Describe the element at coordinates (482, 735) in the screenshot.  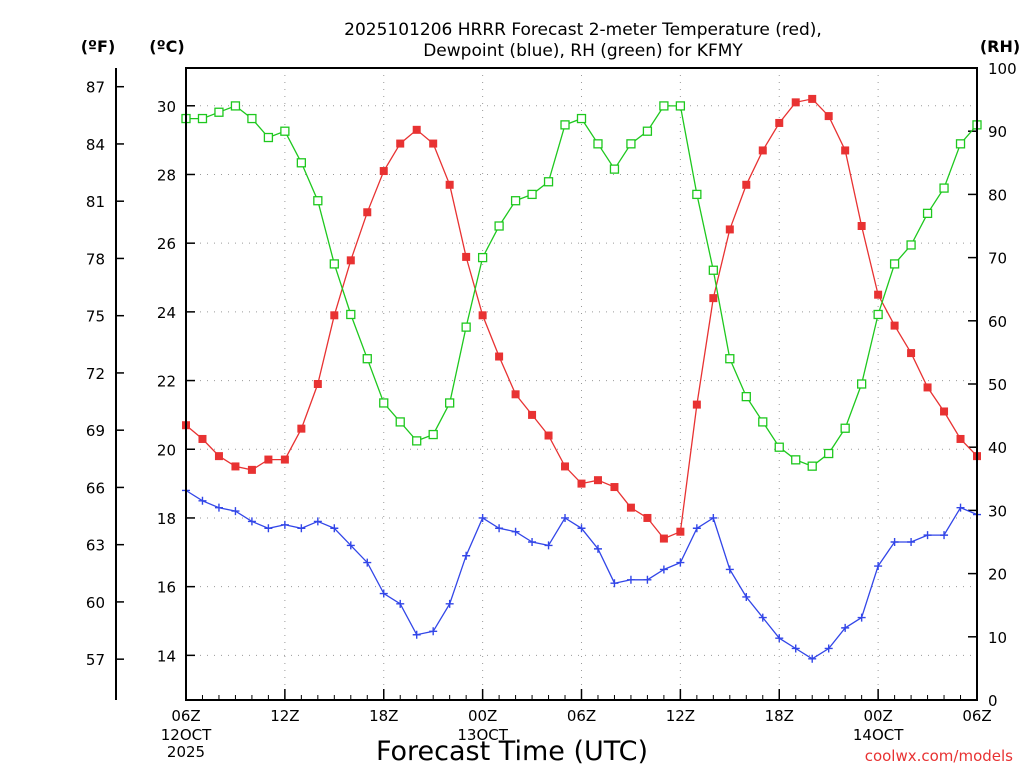
I see `date-tick-label: 13OCT` at that location.